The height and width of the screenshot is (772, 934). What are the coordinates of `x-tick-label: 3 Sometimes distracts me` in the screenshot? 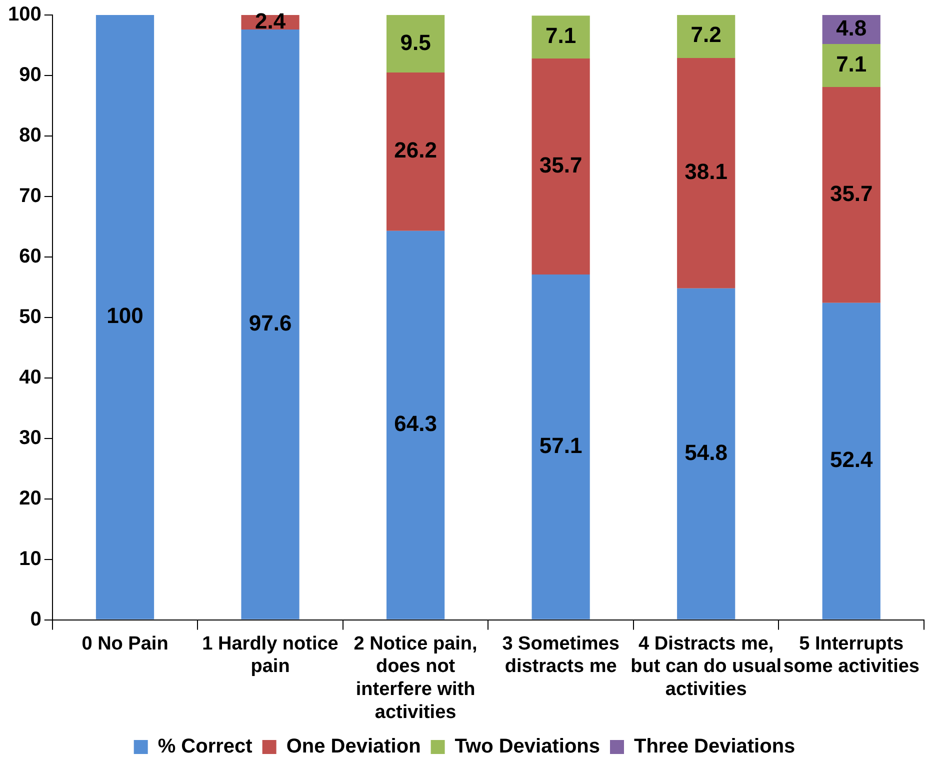 It's located at (561, 655).